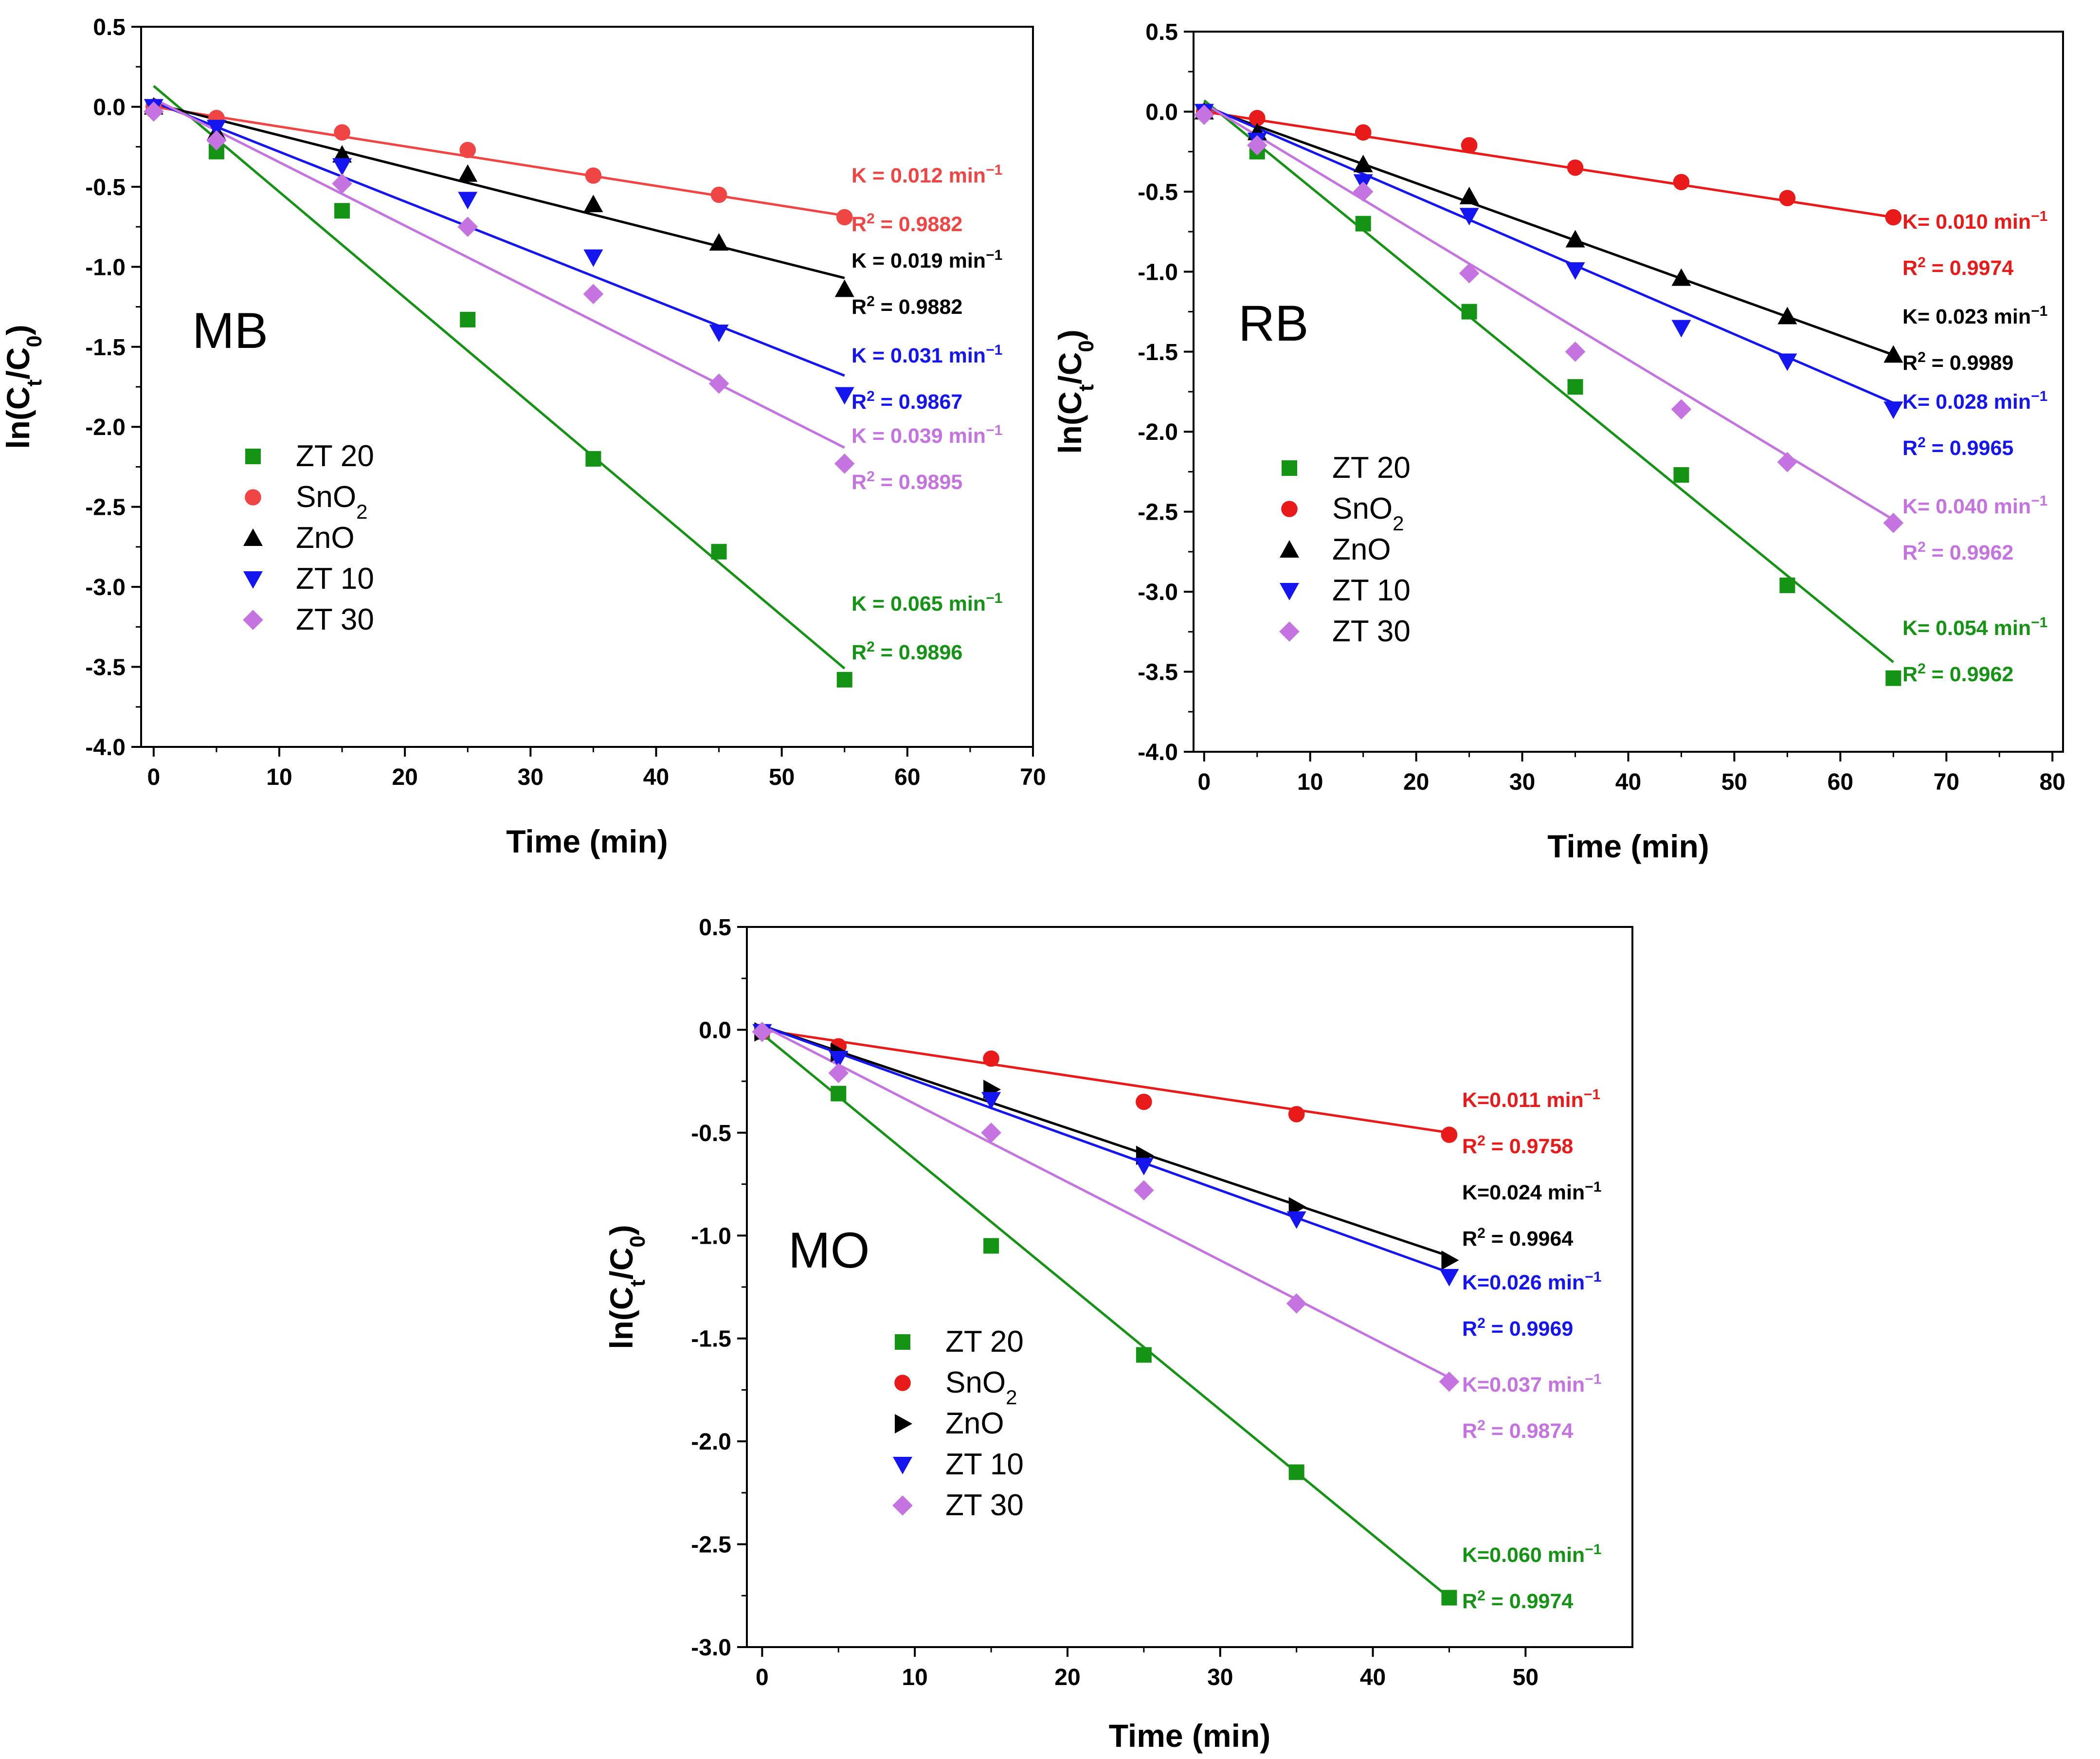 The height and width of the screenshot is (1759, 2100). I want to click on y-tick-label: -2.0, so click(1158, 432).